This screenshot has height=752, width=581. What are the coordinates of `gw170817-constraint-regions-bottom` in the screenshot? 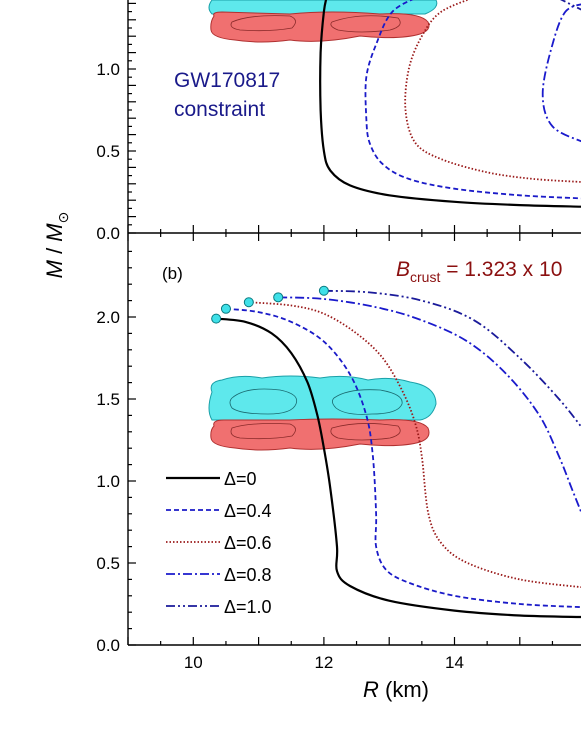 It's located at (322, 413).